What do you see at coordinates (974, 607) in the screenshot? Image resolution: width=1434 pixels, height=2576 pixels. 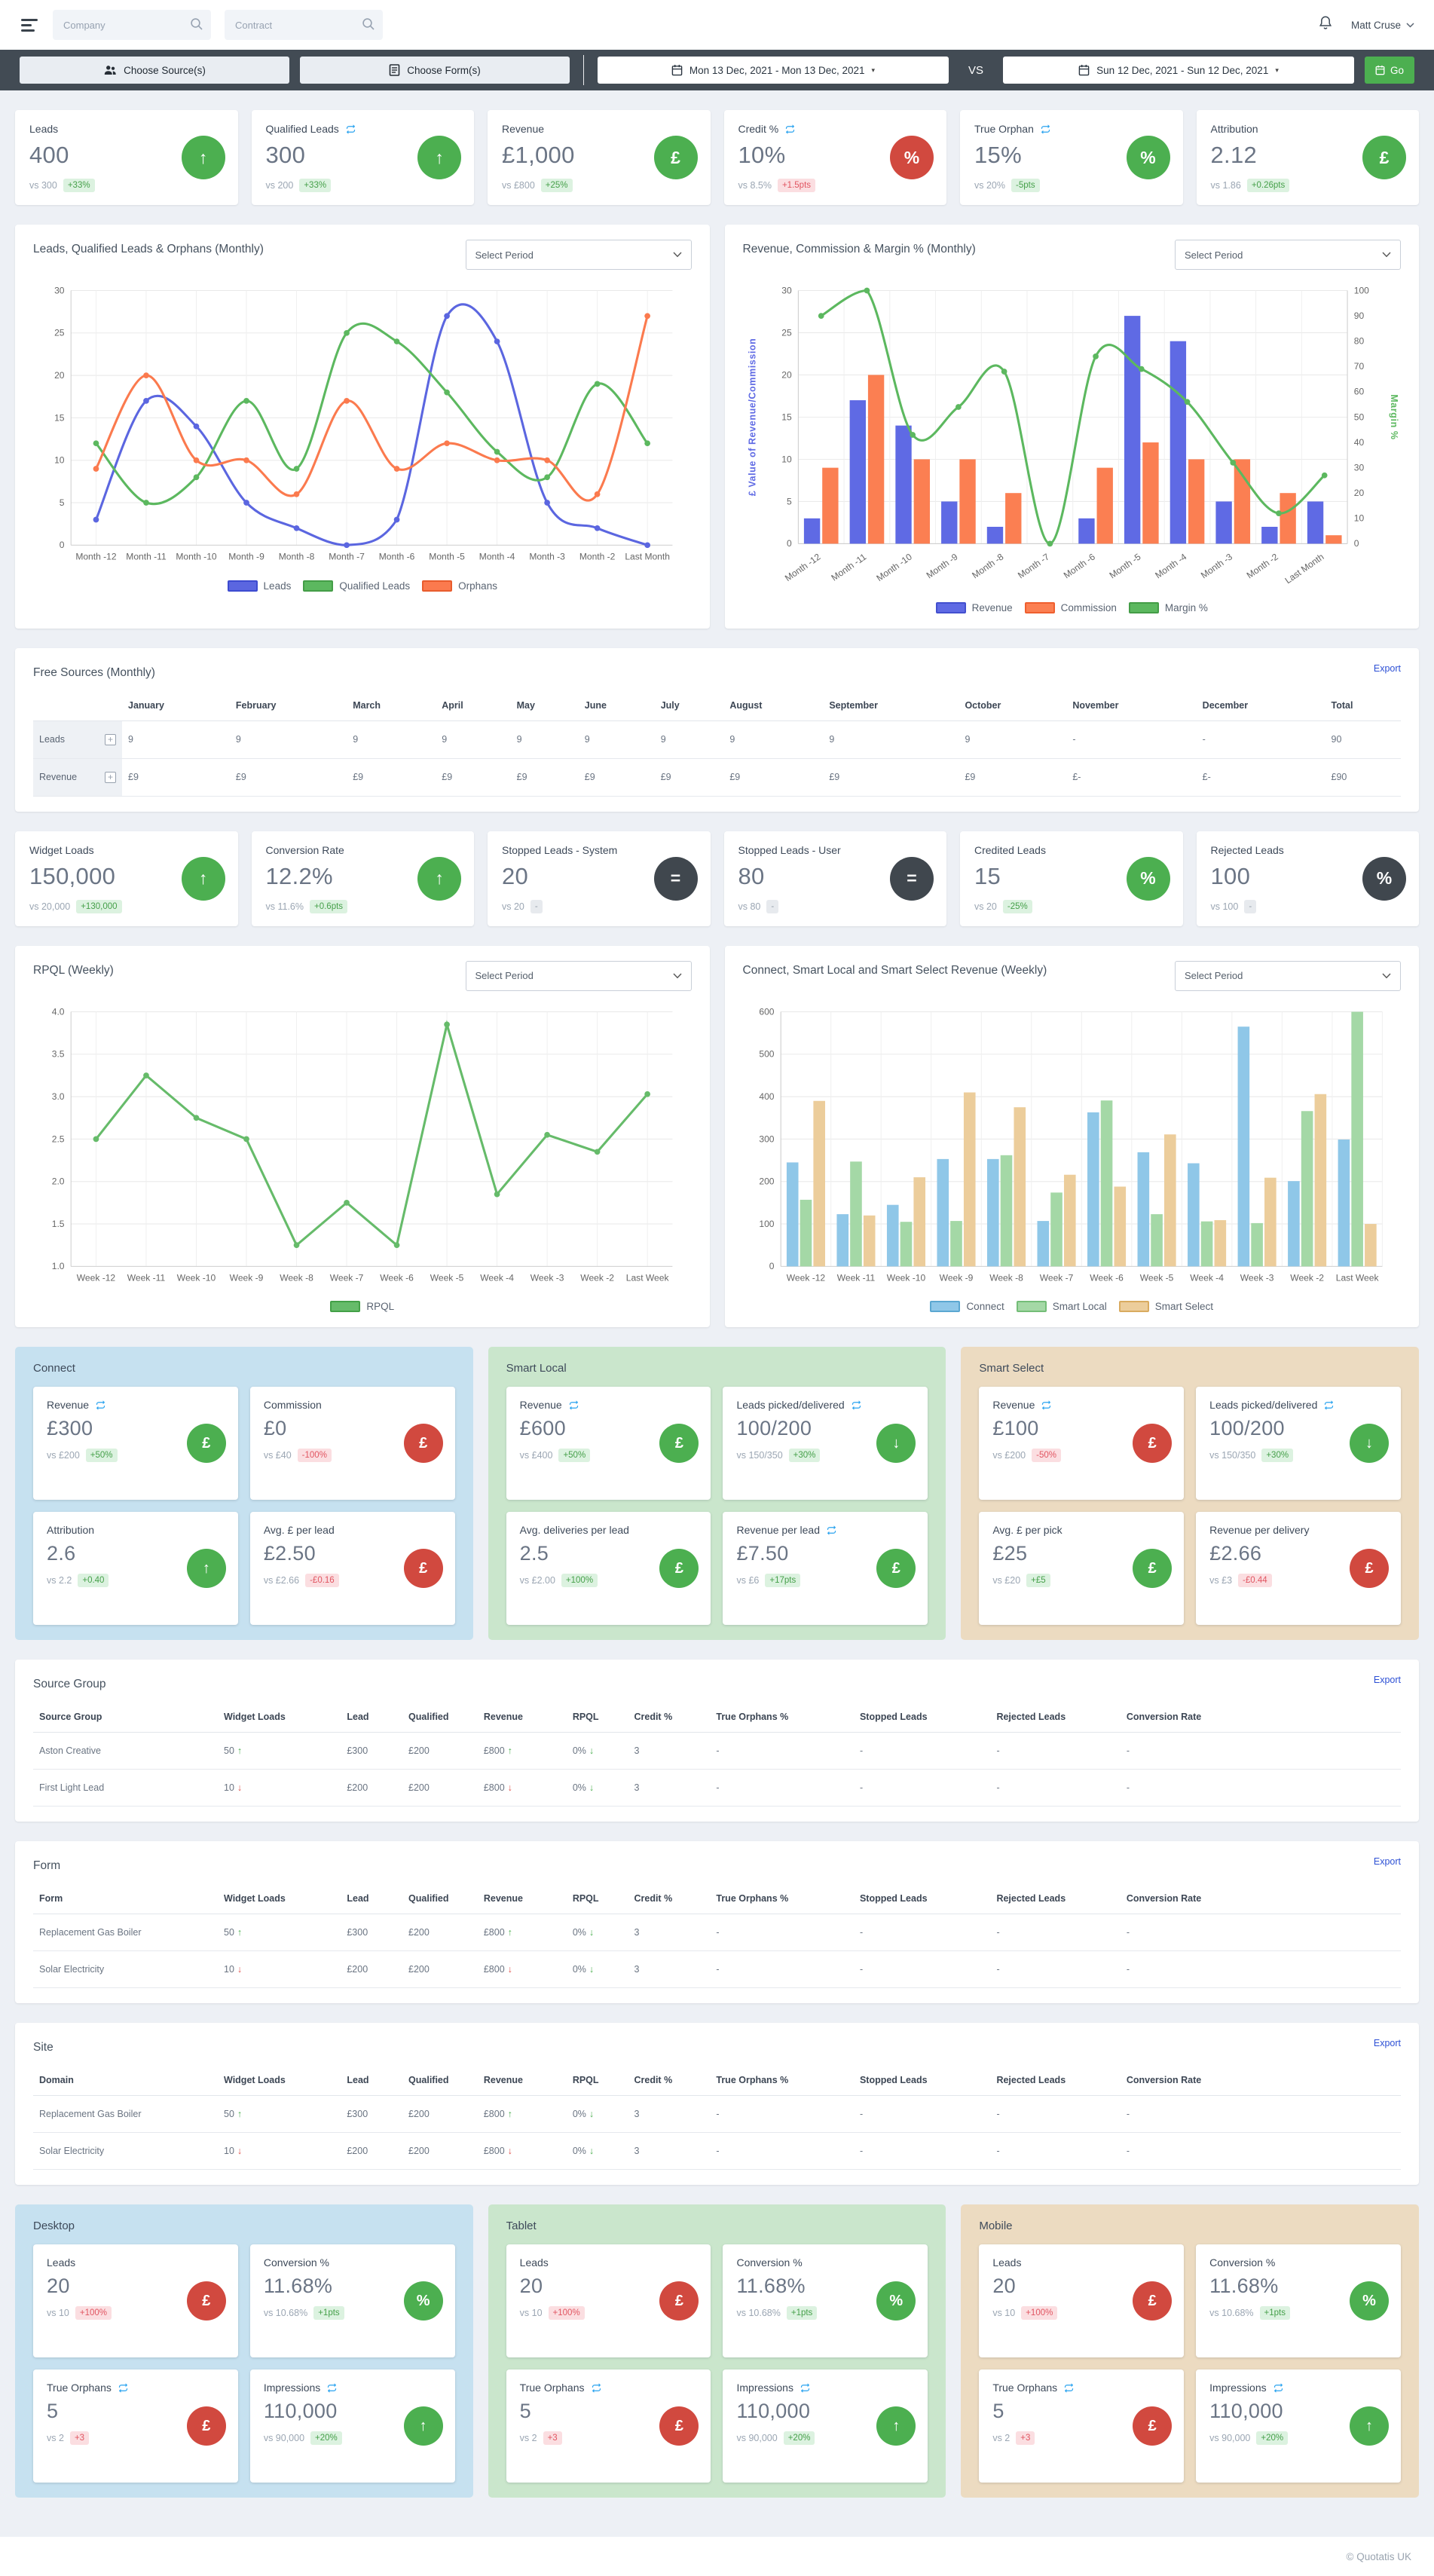 I see `legend-item-revenue: Revenue` at bounding box center [974, 607].